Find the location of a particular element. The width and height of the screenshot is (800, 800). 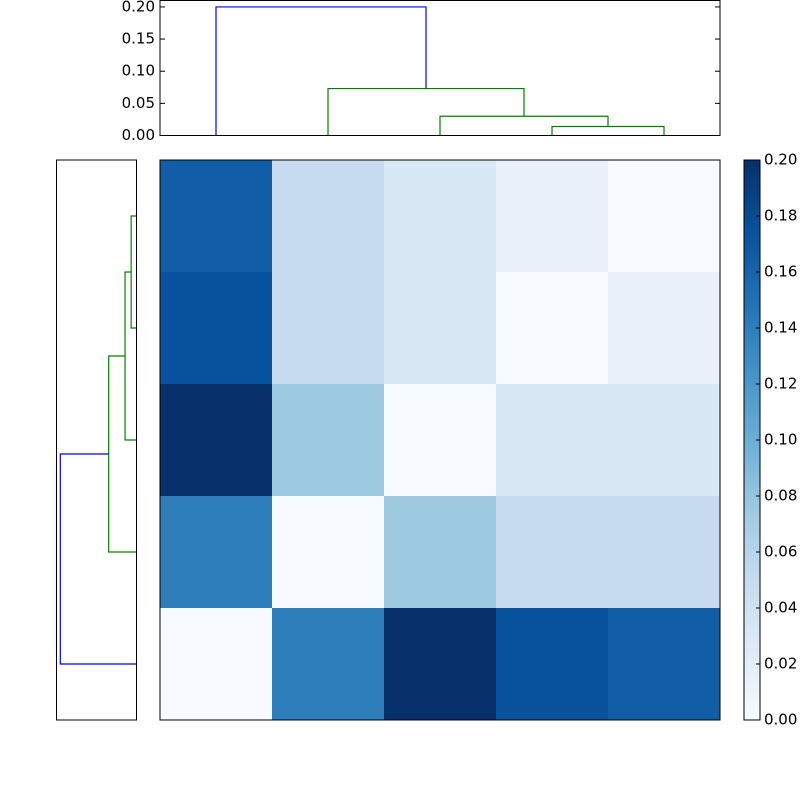

y-tick-label: 0.10 is located at coordinates (138, 71).